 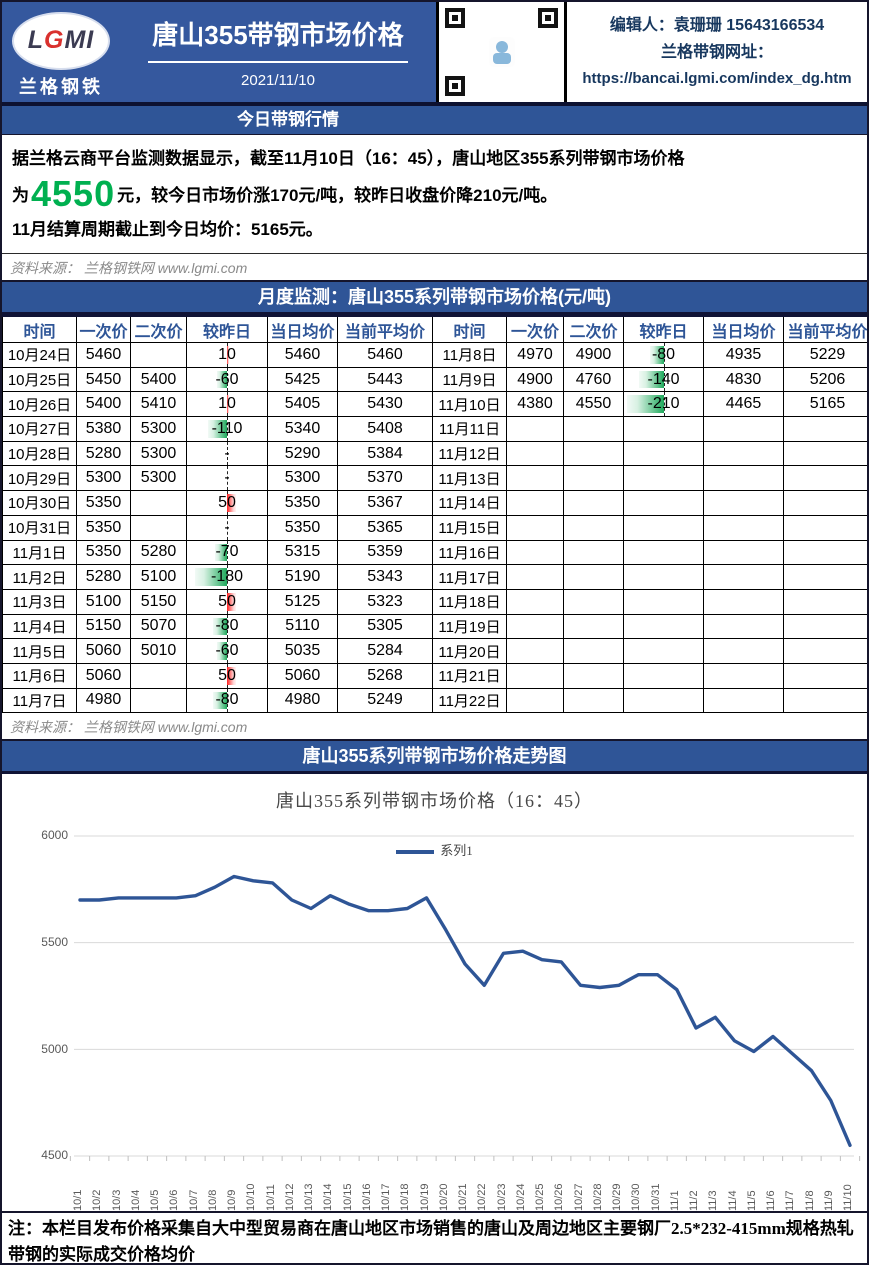 What do you see at coordinates (39, 527) in the screenshot?
I see `date-cell: 10月31日` at bounding box center [39, 527].